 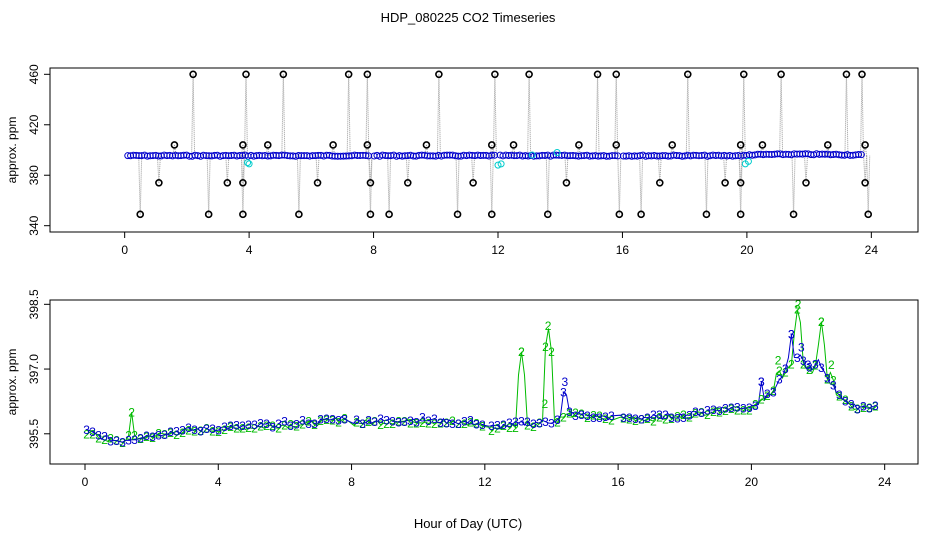 What do you see at coordinates (34, 304) in the screenshot?
I see `bottom-y-tick-label: 398.5` at bounding box center [34, 304].